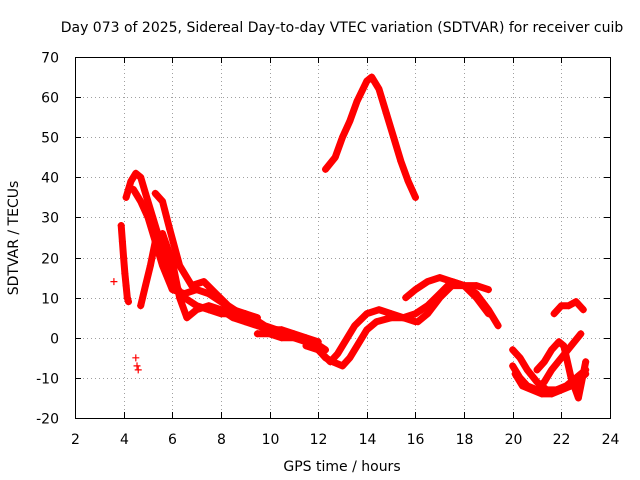 This screenshot has height=480, width=640. I want to click on y-tick-label: -10, so click(47, 380).